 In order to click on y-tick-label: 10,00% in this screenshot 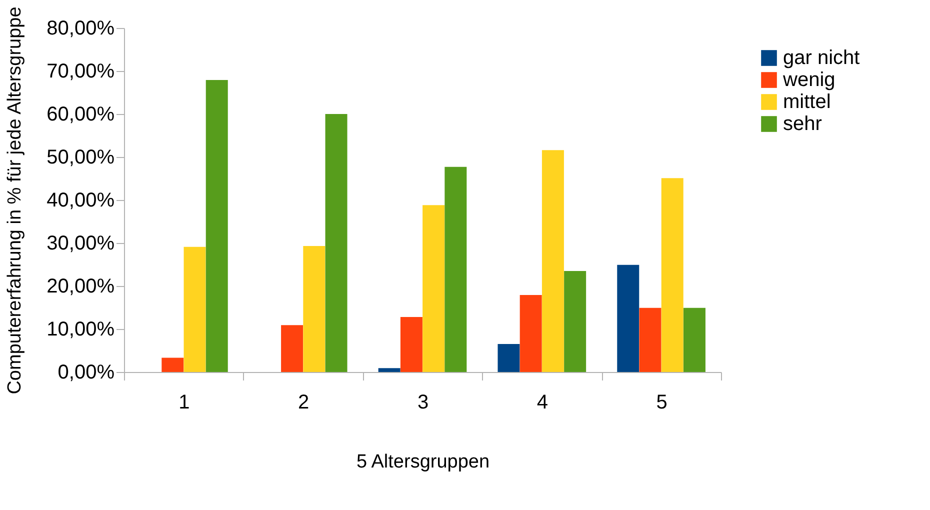, I will do `click(80, 329)`.